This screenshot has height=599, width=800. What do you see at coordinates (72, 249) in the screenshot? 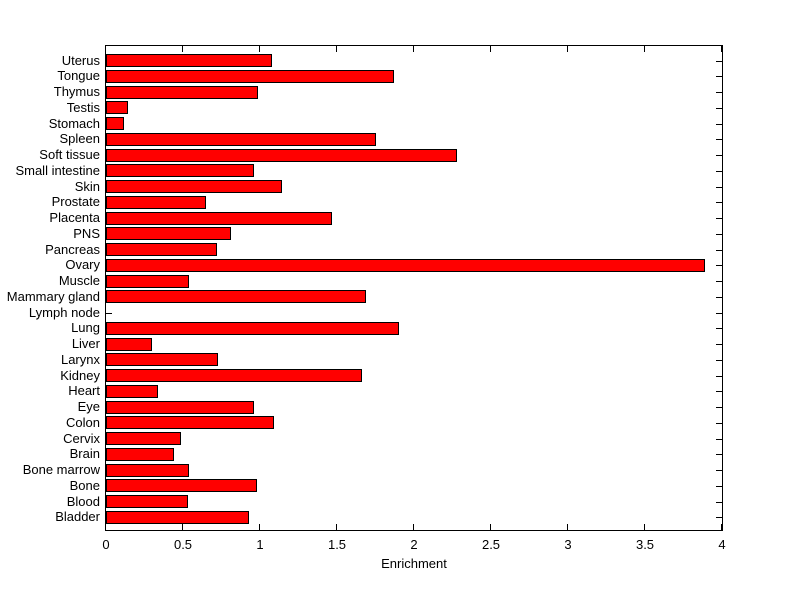
I see `category-label-pancreas: Pancreas` at bounding box center [72, 249].